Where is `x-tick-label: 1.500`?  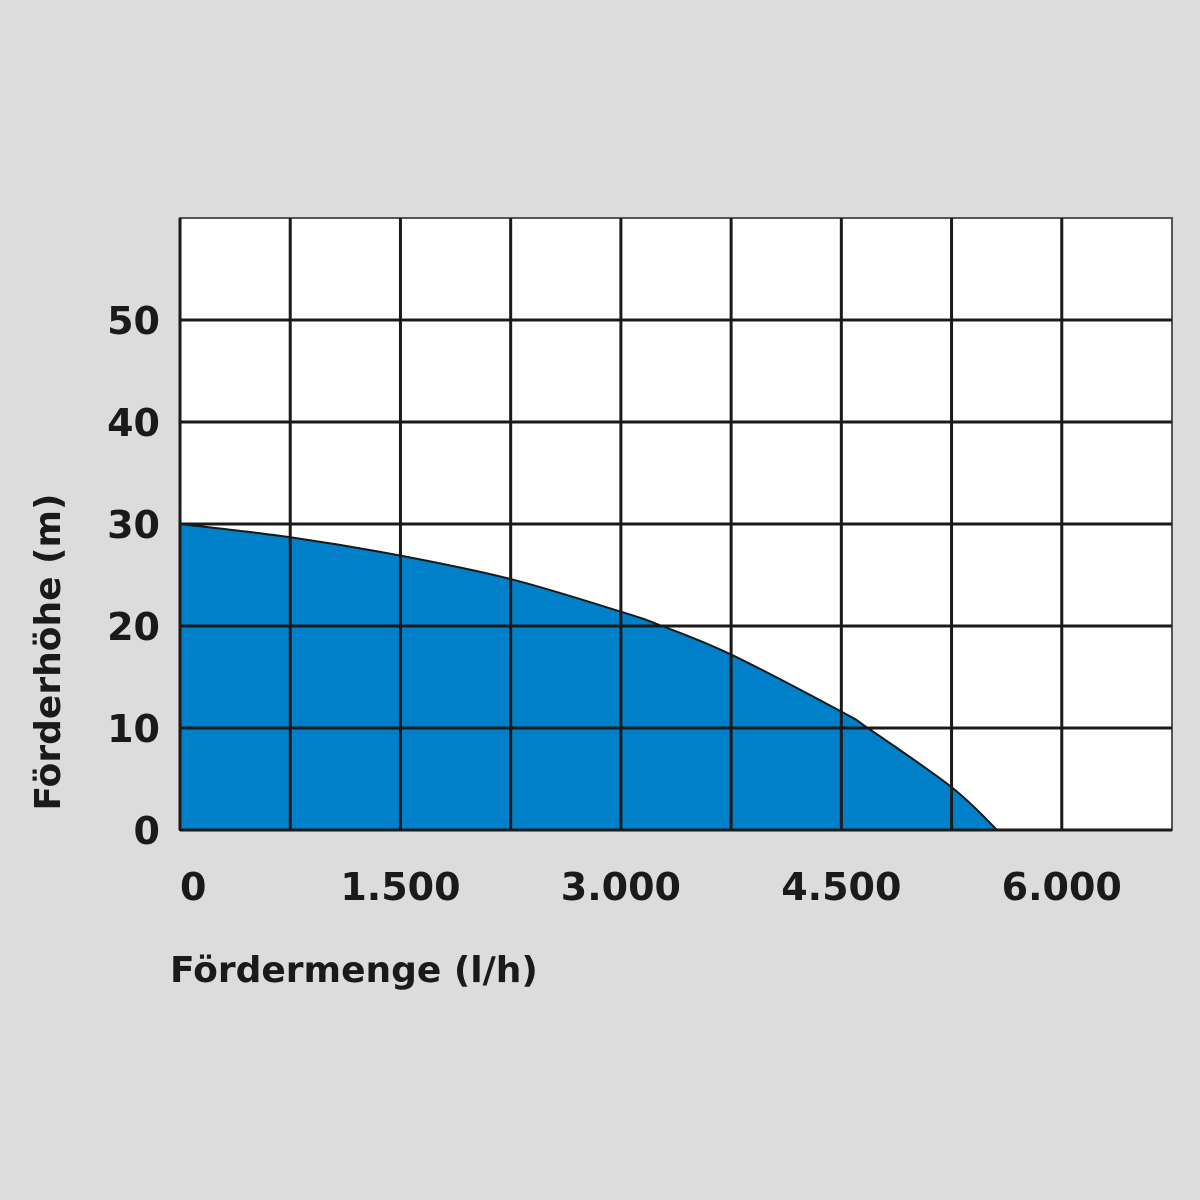
x-tick-label: 1.500 is located at coordinates (400, 887).